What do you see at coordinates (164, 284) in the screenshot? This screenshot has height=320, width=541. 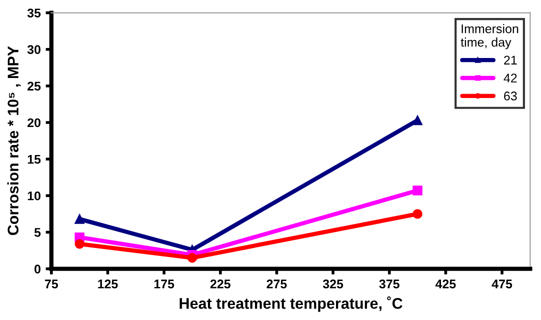 I see `x-tick-label: 175` at bounding box center [164, 284].